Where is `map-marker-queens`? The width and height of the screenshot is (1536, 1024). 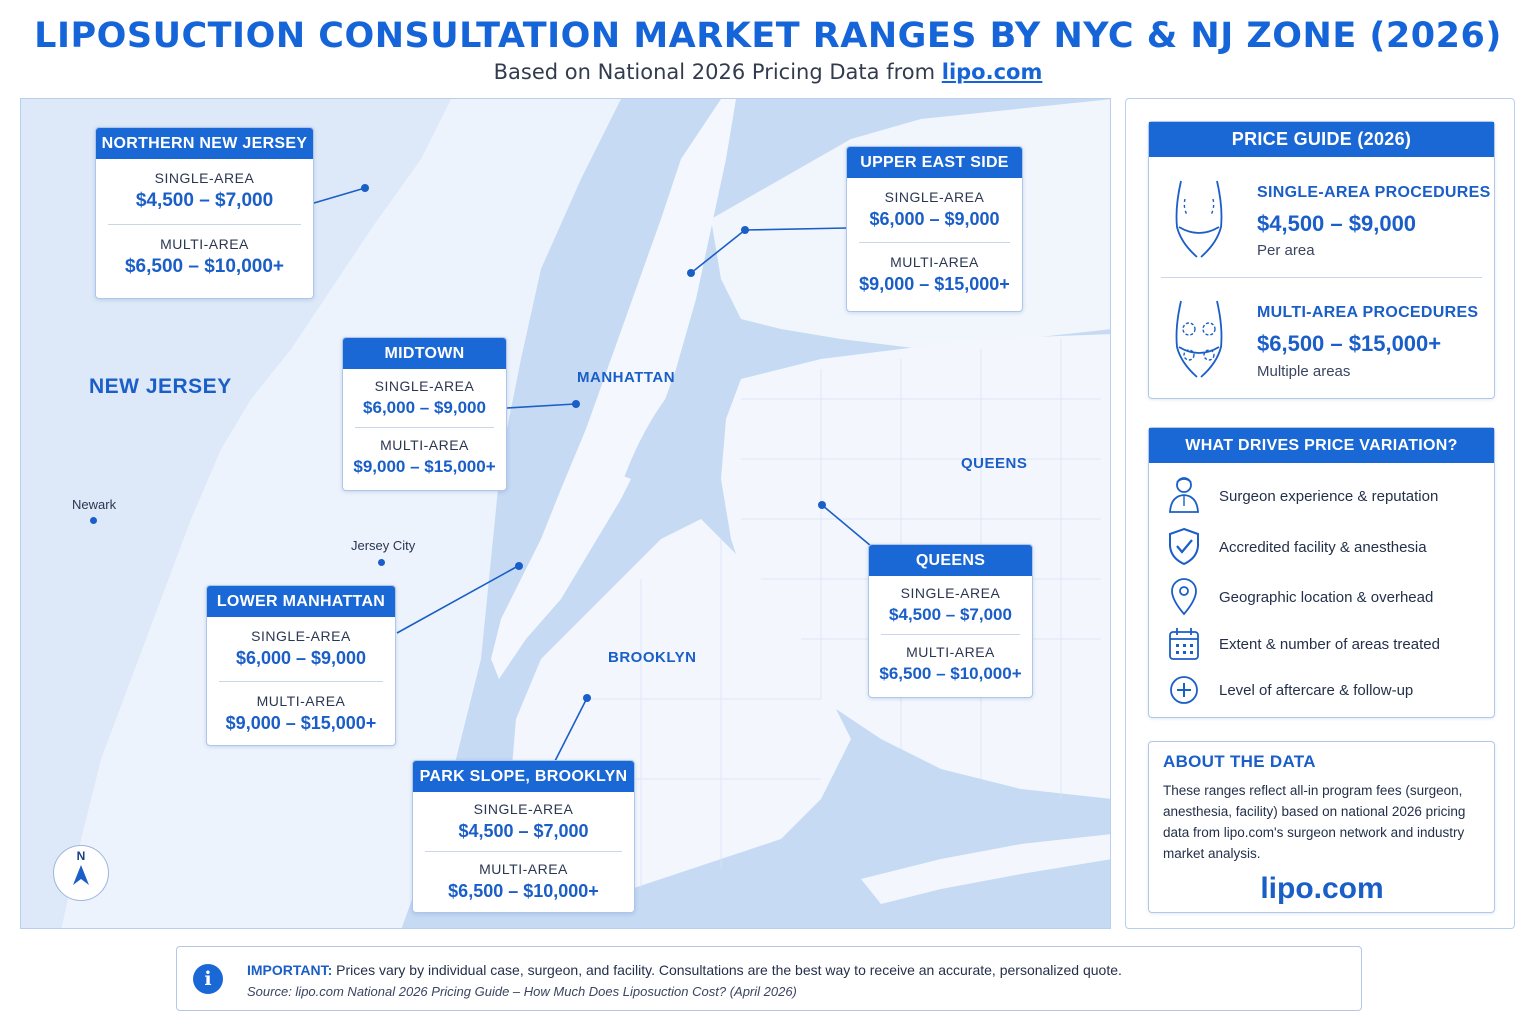
map-marker-queens is located at coordinates (822, 505).